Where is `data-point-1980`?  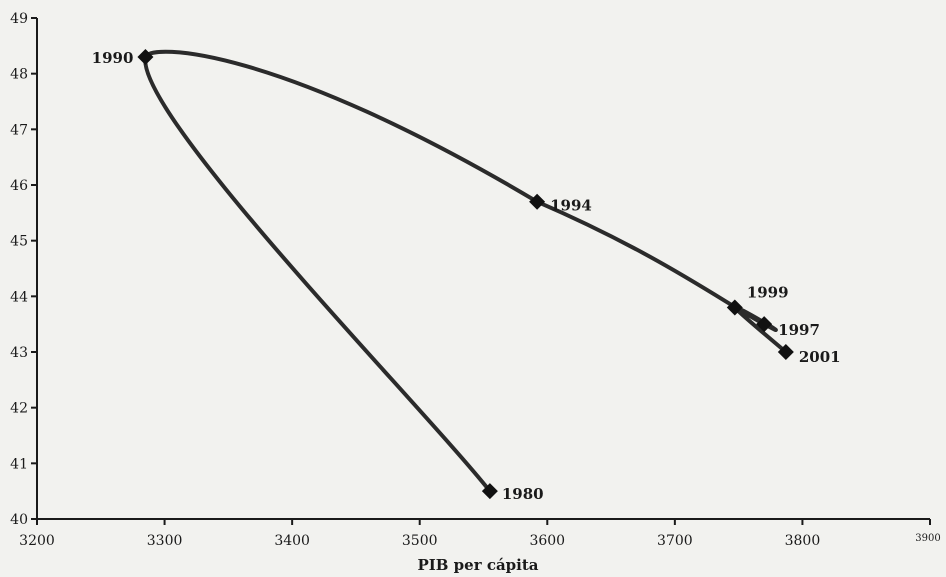
data-point-1980 is located at coordinates (489, 491).